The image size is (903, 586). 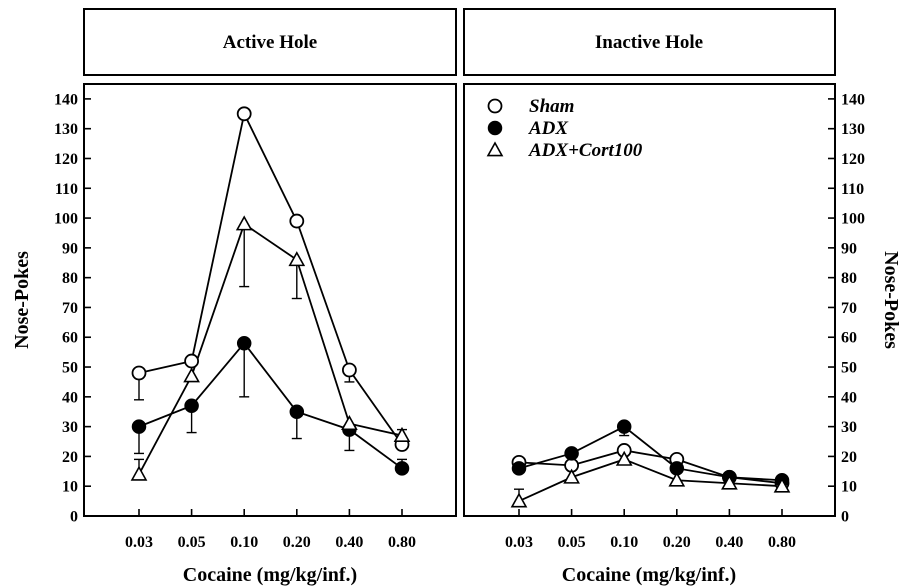 I want to click on legend-marker-adx, so click(x=495, y=128).